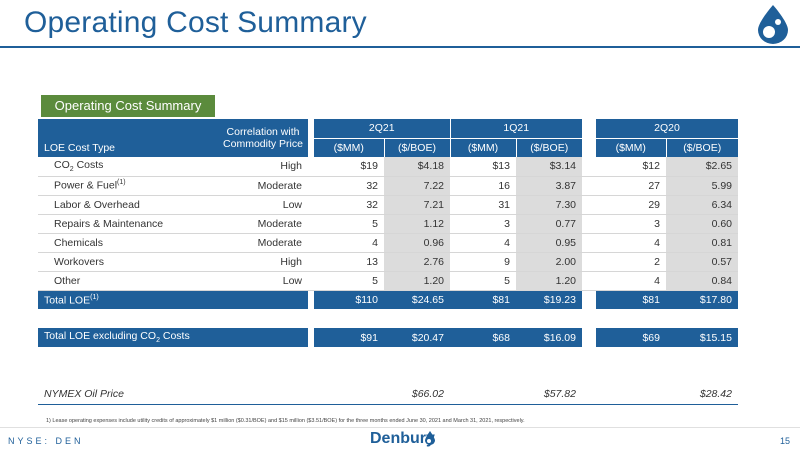 The height and width of the screenshot is (451, 800). What do you see at coordinates (515, 129) in the screenshot?
I see `header-period-1q21: 1Q21` at bounding box center [515, 129].